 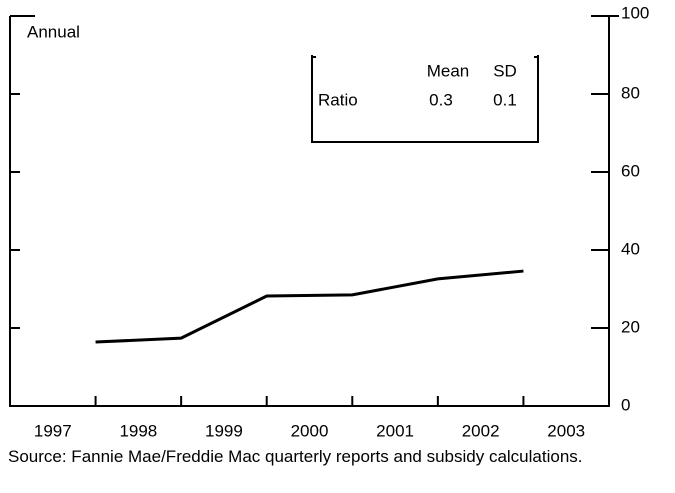 What do you see at coordinates (395, 430) in the screenshot?
I see `x-tick-label: 2001` at bounding box center [395, 430].